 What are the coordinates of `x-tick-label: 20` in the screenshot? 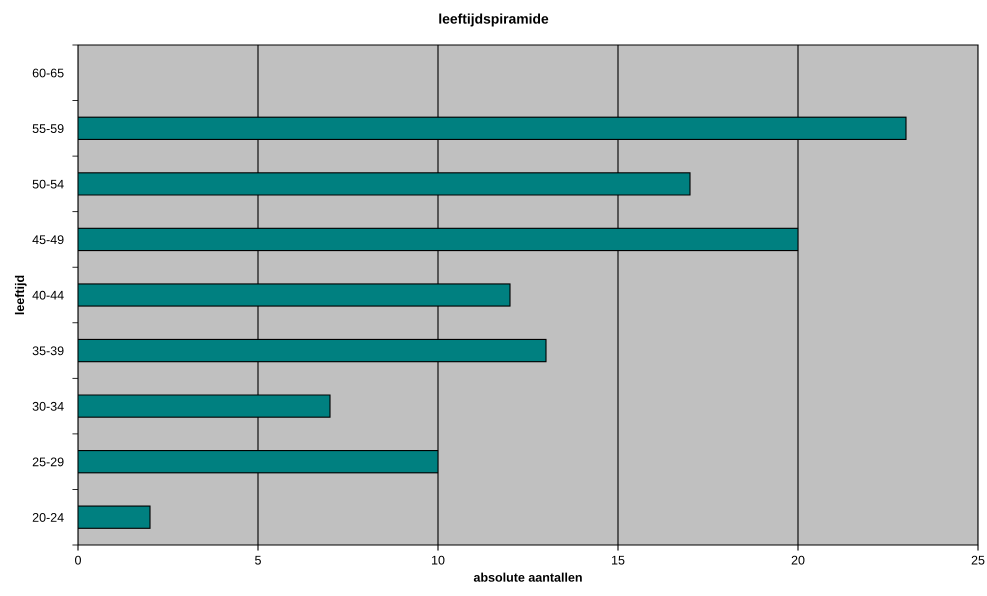 It's located at (798, 560).